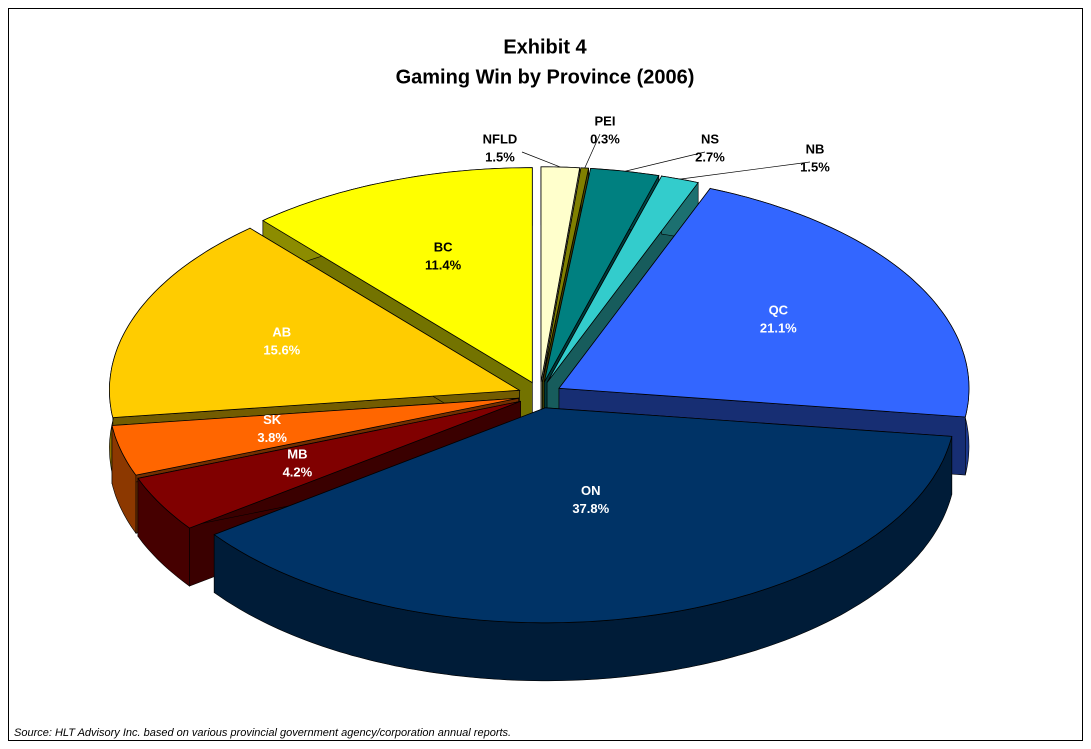 This screenshot has height=749, width=1091. I want to click on slice-label: SK, so click(272, 419).